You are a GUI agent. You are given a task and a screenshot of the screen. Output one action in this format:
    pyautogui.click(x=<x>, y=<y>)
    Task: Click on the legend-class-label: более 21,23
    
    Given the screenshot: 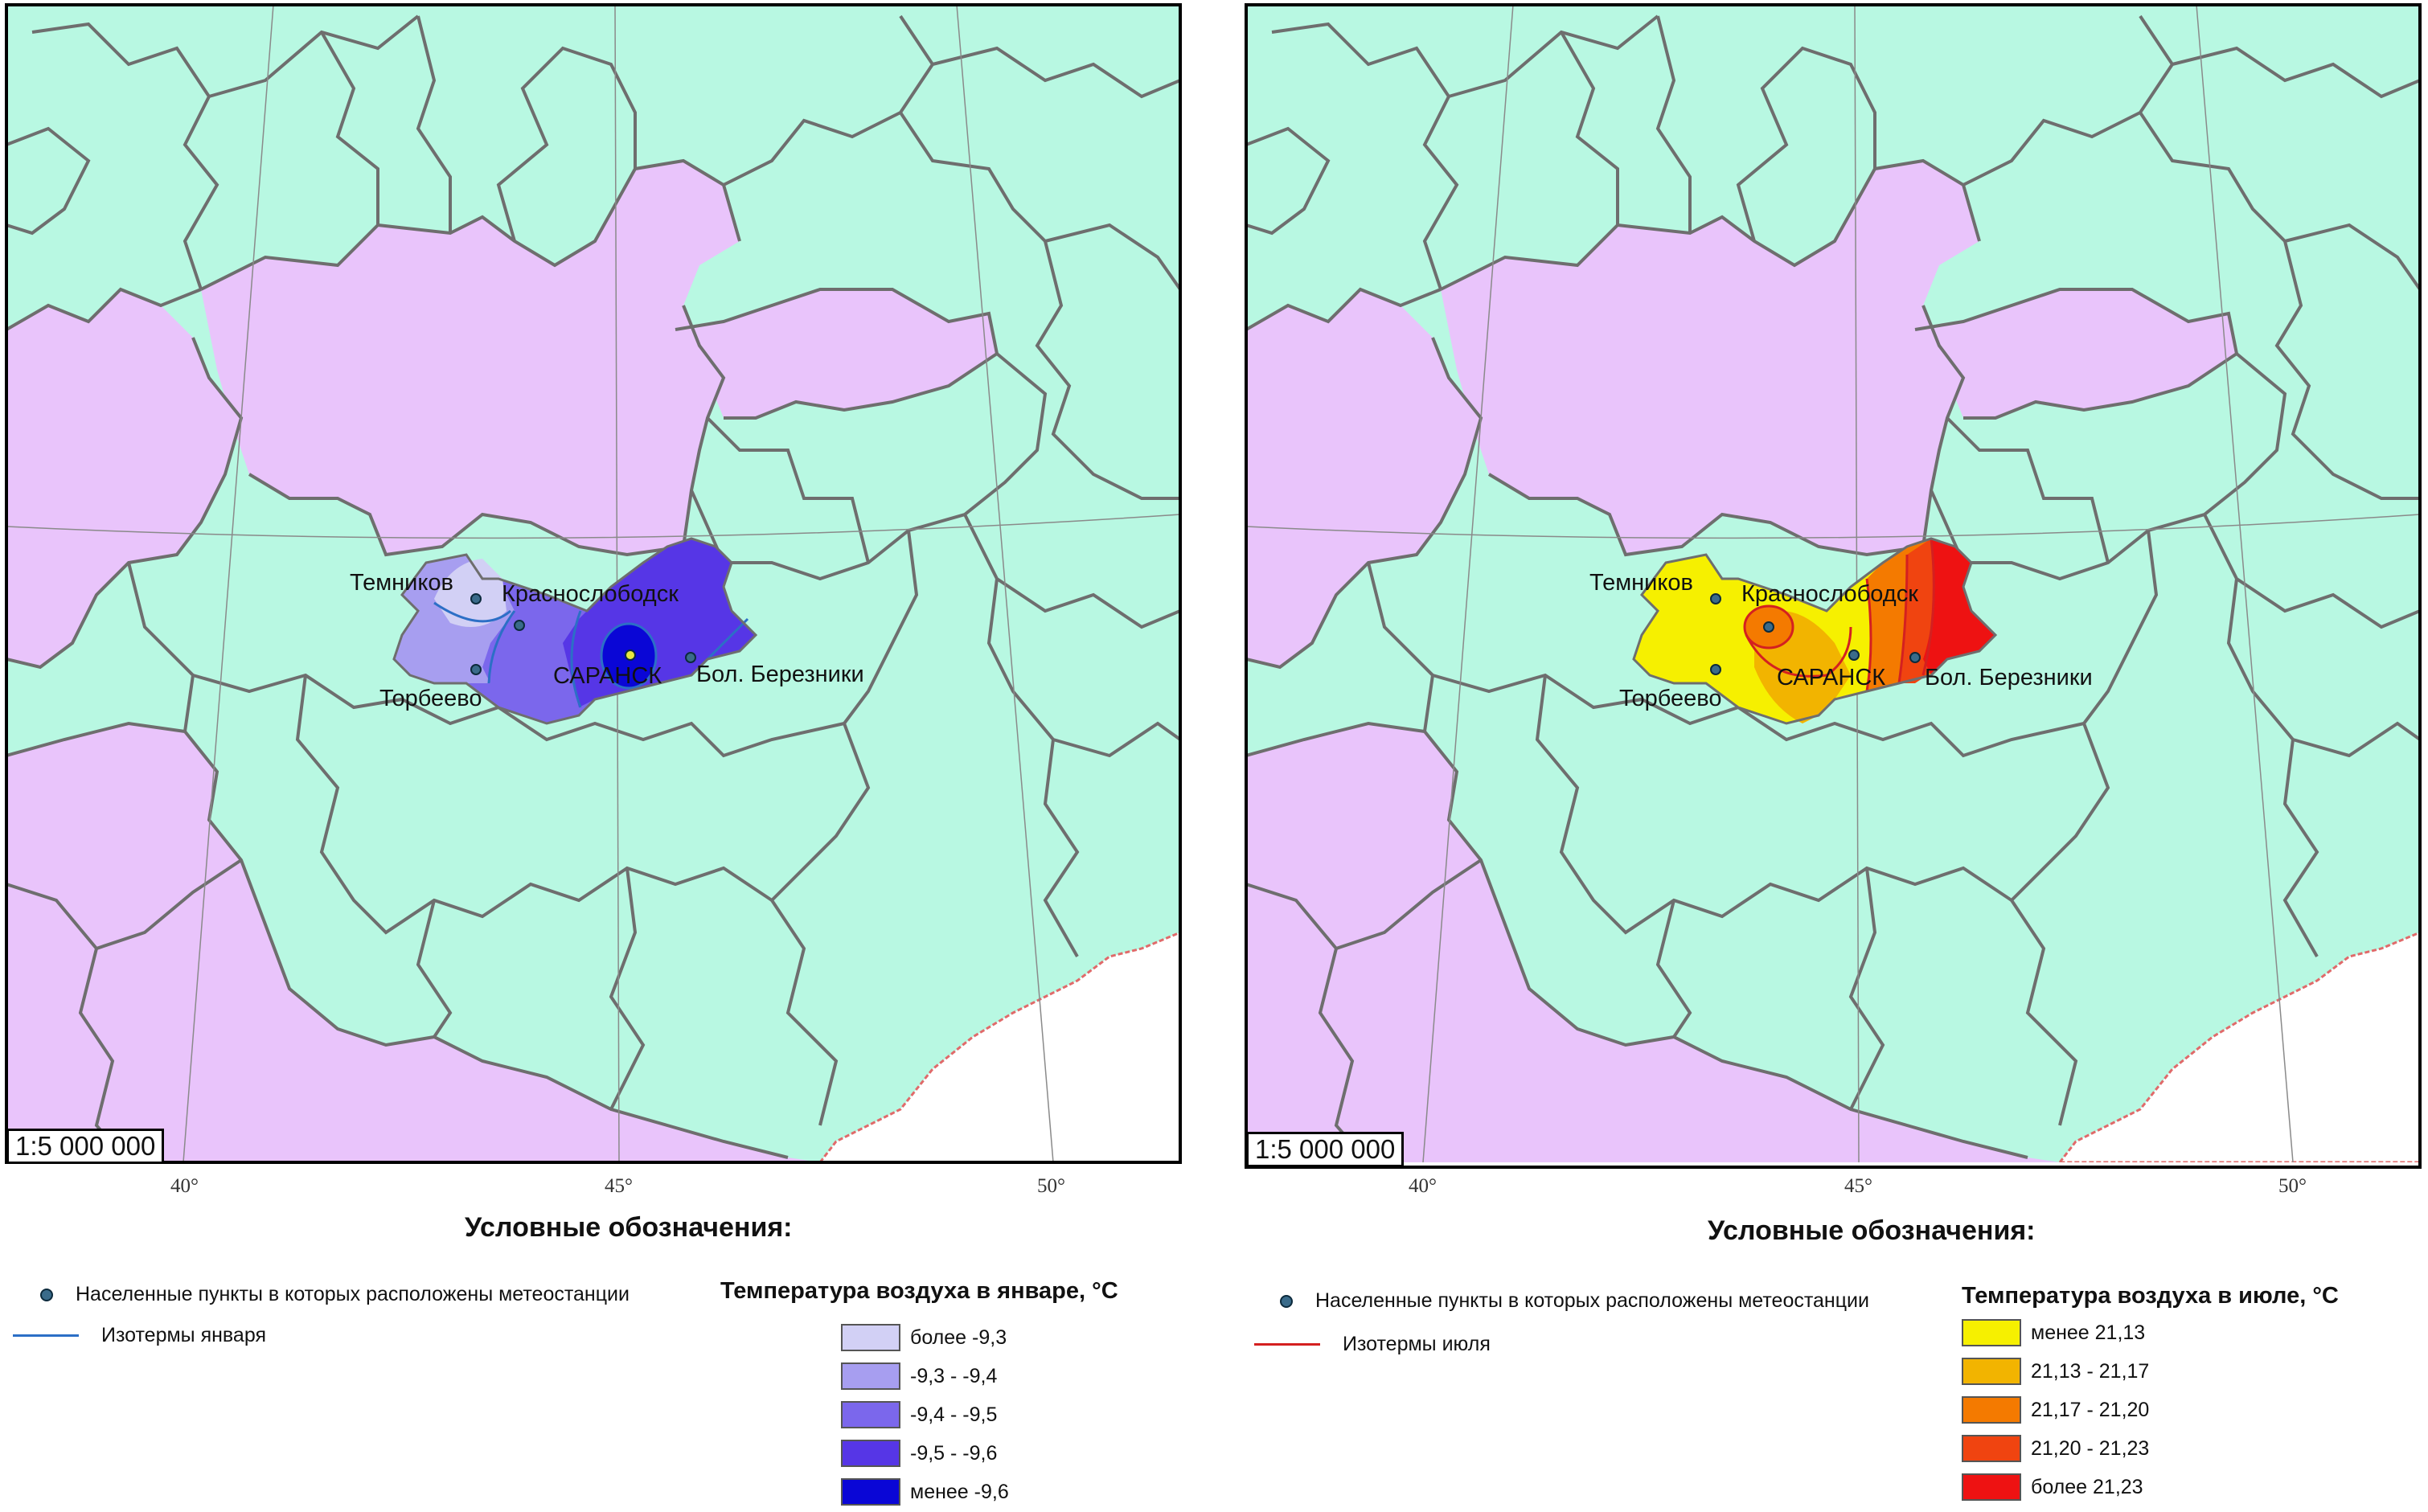 What is the action you would take?
    pyautogui.click(x=2087, y=1486)
    